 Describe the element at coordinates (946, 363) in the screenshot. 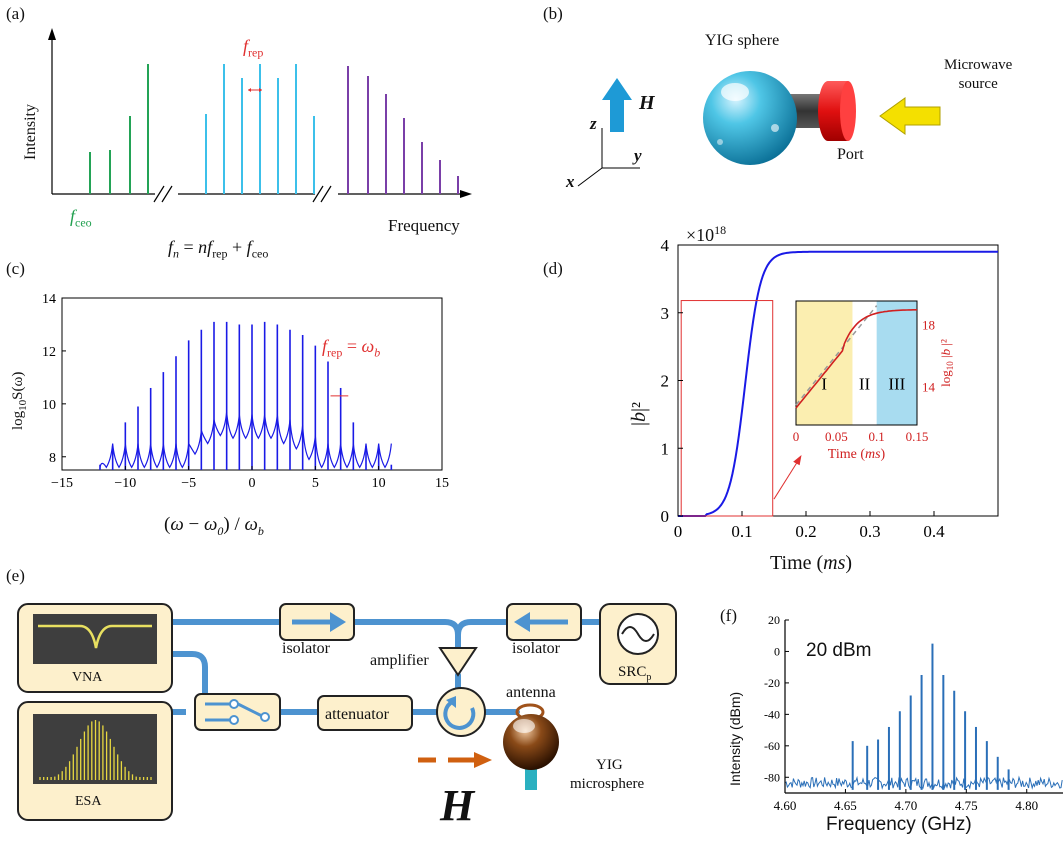

I see `inset-ylabel: log10 |b |²` at that location.